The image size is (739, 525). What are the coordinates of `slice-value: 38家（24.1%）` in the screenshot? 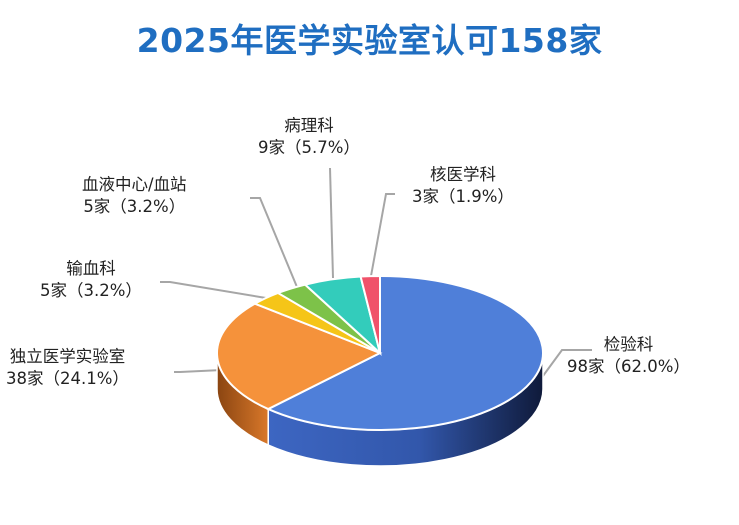 It's located at (67, 378).